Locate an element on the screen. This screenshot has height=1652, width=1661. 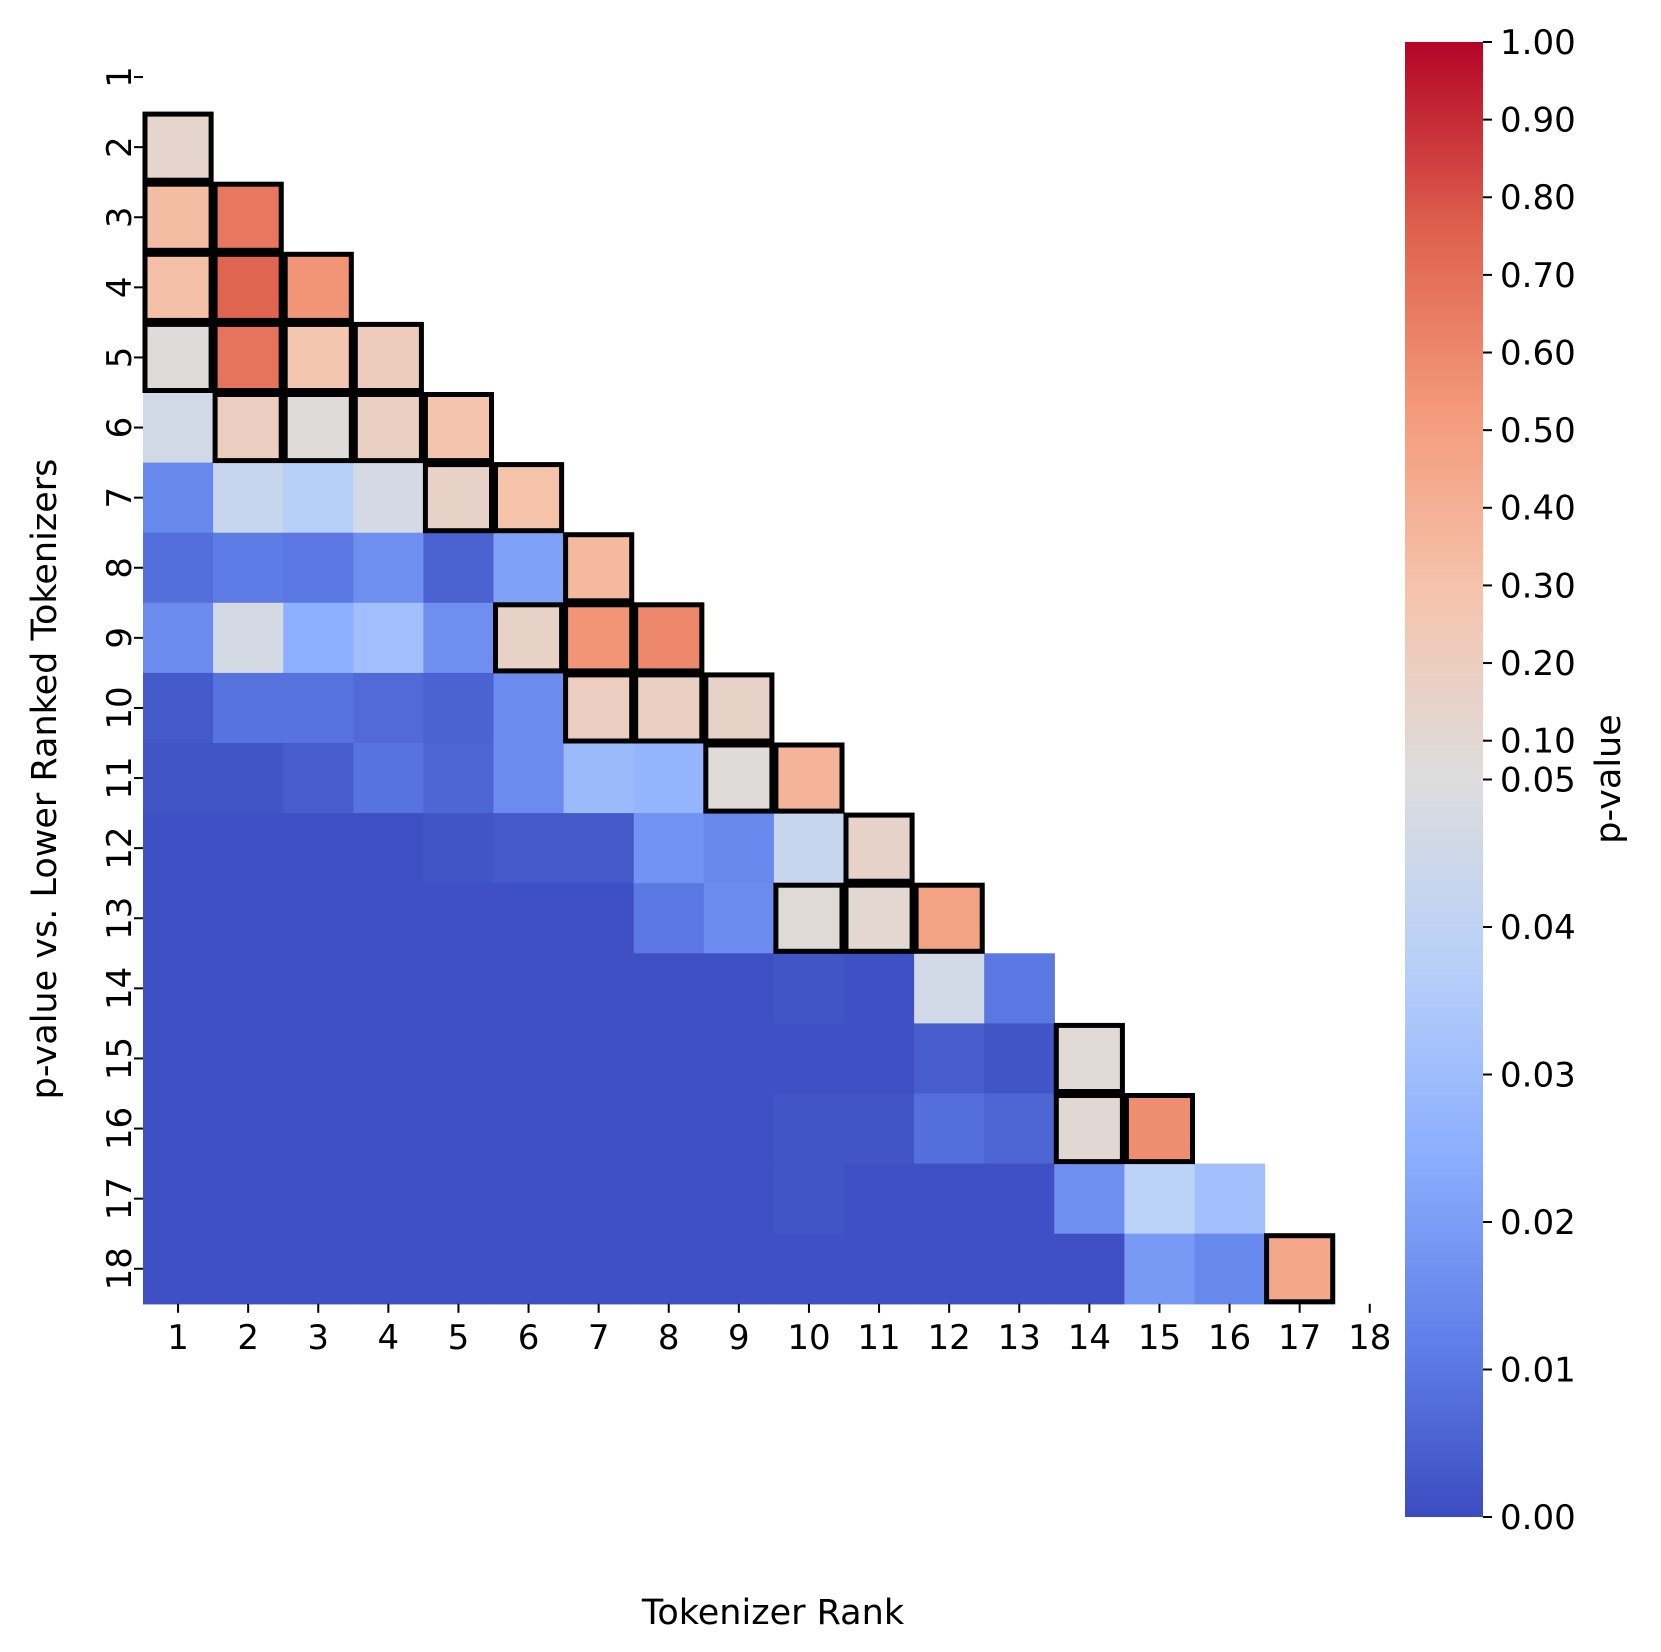
colorbar-tick-label: 0.90 is located at coordinates (1538, 121).